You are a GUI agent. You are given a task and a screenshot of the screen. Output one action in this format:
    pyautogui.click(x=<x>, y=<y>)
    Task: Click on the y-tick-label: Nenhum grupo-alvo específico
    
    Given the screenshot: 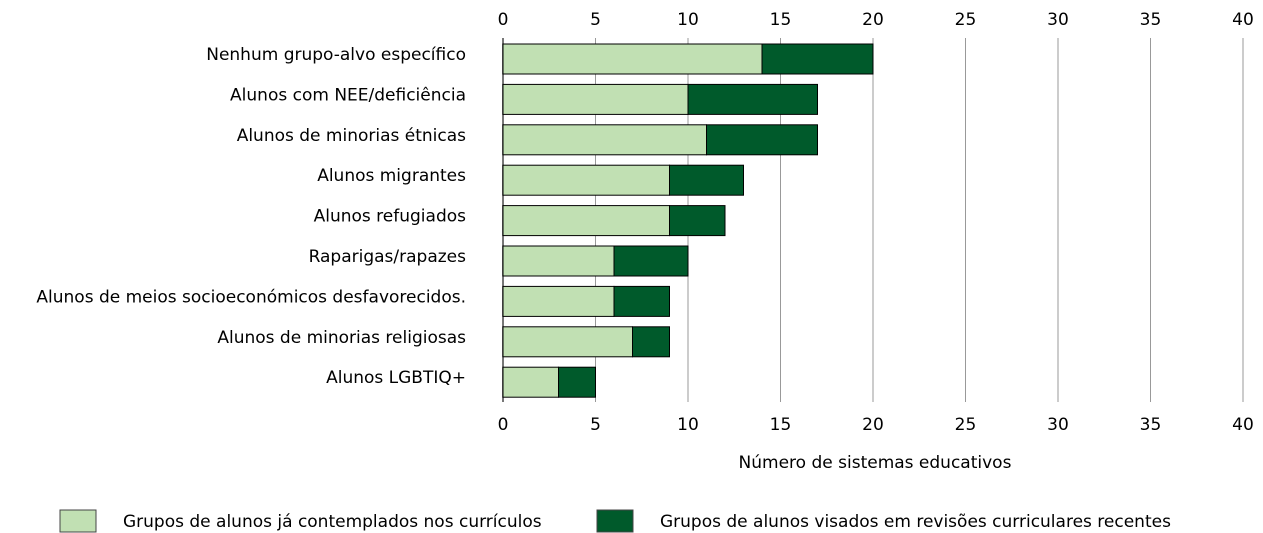 What is the action you would take?
    pyautogui.click(x=336, y=55)
    